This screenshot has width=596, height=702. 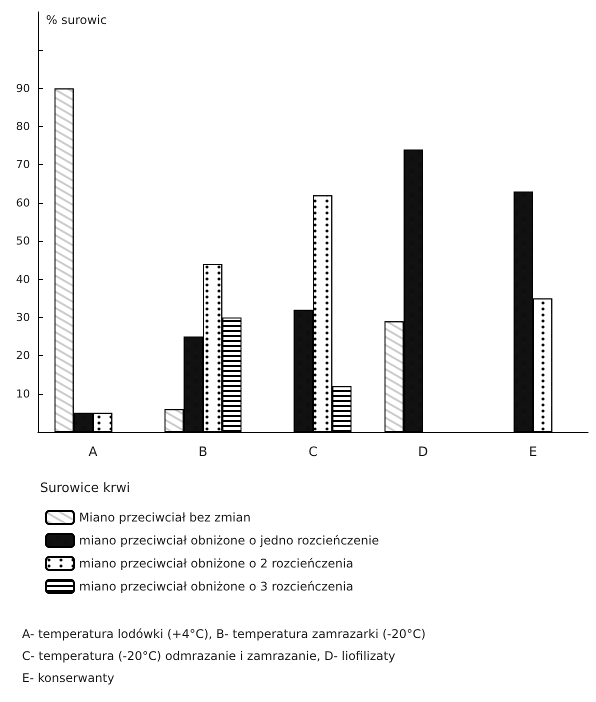 I want to click on y-tick-label: 70, so click(x=23, y=165).